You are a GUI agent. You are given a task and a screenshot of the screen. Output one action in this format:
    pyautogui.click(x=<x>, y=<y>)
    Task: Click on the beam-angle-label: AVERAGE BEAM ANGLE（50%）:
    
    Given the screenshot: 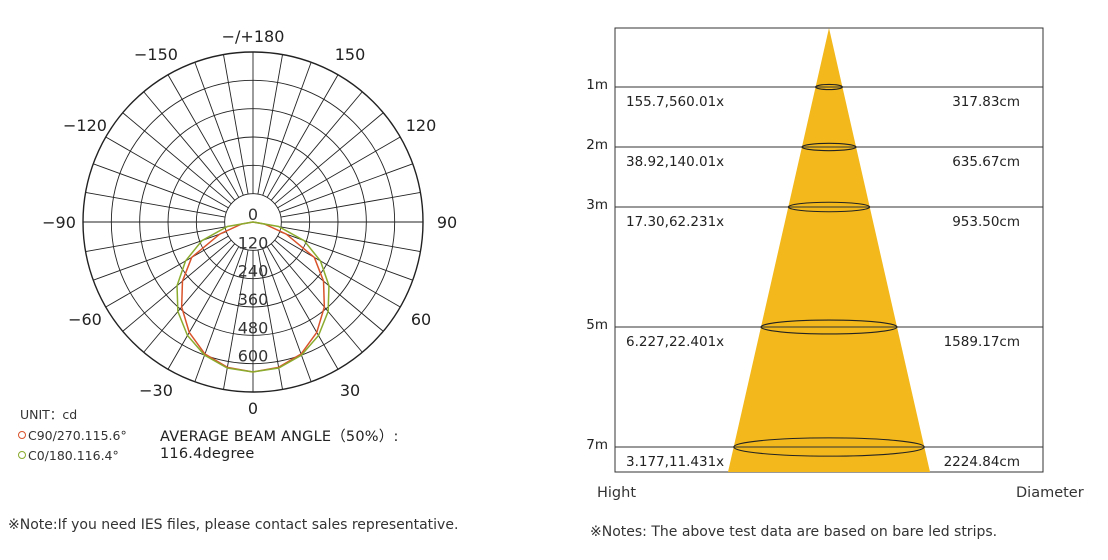 What is the action you would take?
    pyautogui.click(x=279, y=437)
    